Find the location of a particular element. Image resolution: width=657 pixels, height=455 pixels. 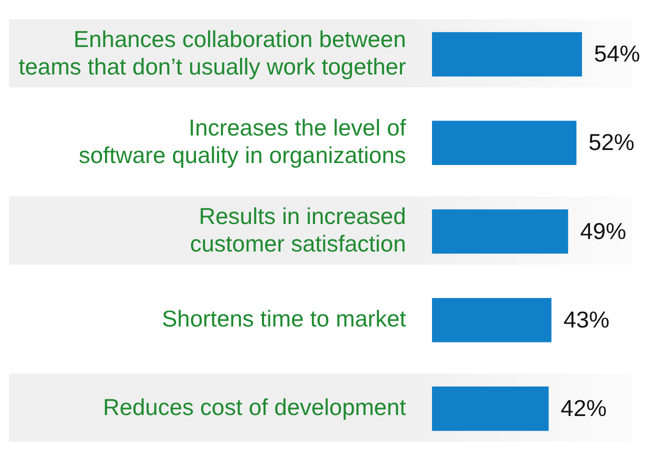

y-tick-label: Shortens time to market is located at coordinates (284, 318).